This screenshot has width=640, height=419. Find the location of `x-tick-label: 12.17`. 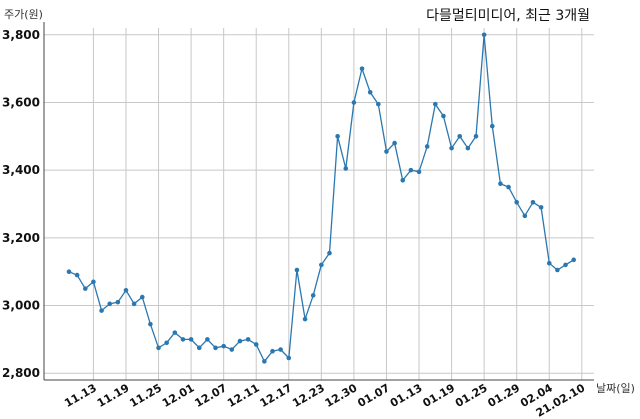

x-tick-label: 12.17 is located at coordinates (276, 395).